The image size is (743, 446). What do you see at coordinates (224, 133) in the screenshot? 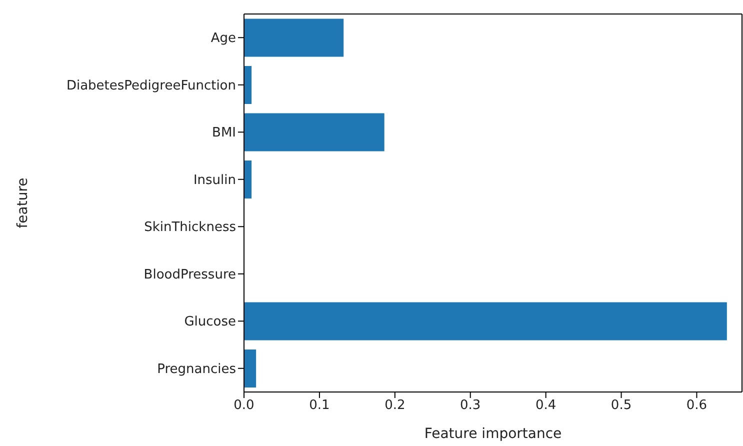
I see `y-tick-label: BMI` at bounding box center [224, 133].